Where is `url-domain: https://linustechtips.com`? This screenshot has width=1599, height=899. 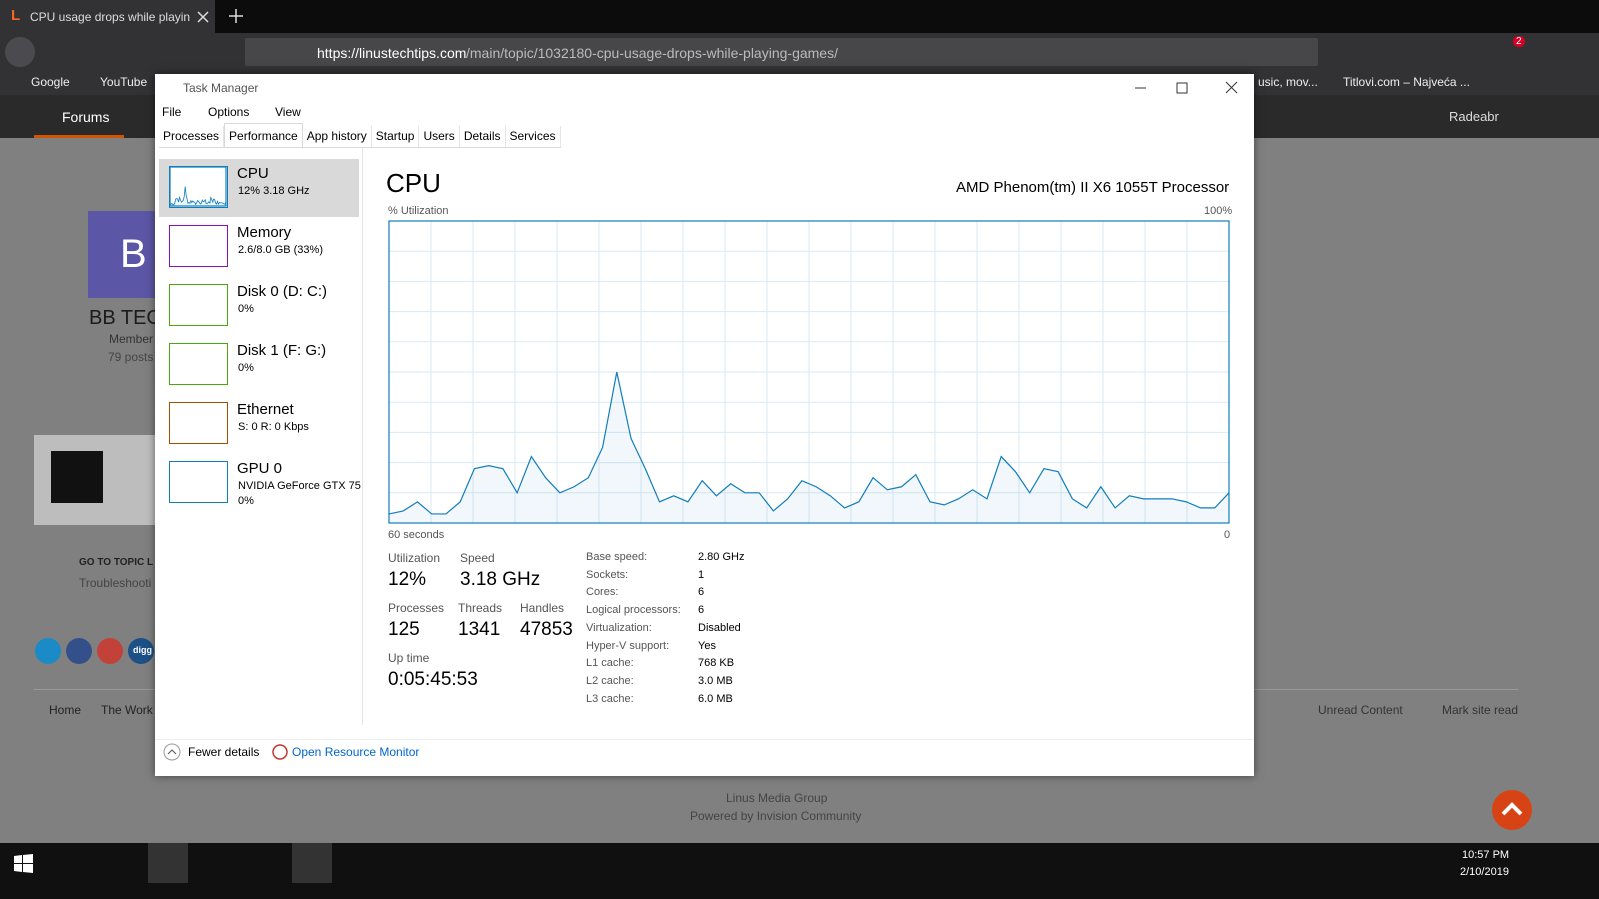 url-domain: https://linustechtips.com is located at coordinates (392, 53).